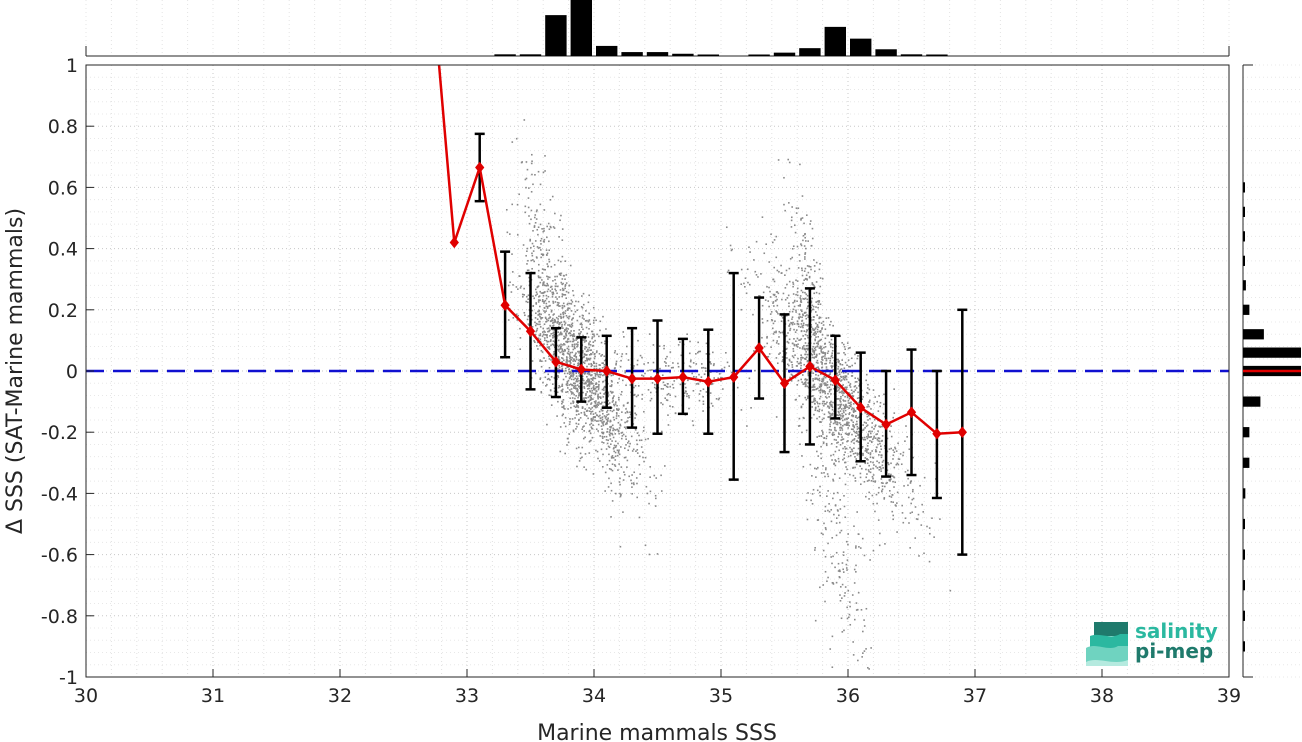 This screenshot has width=1302, height=742. Describe the element at coordinates (68, 678) in the screenshot. I see `y-tick-label: -1` at that location.